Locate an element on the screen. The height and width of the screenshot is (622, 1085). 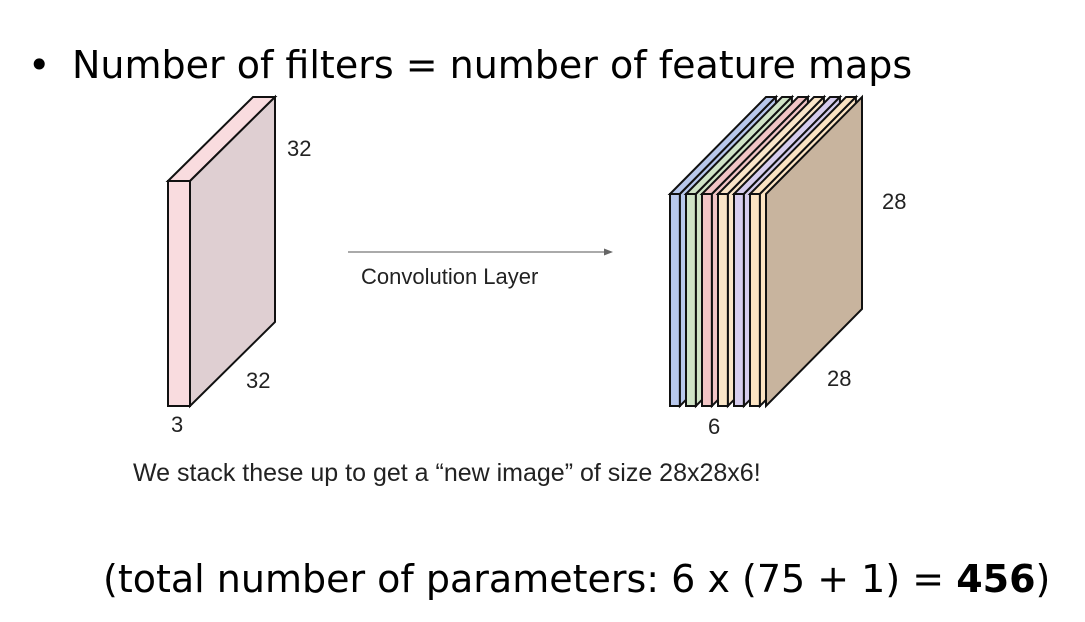
output-width-label: 28 is located at coordinates (839, 378).